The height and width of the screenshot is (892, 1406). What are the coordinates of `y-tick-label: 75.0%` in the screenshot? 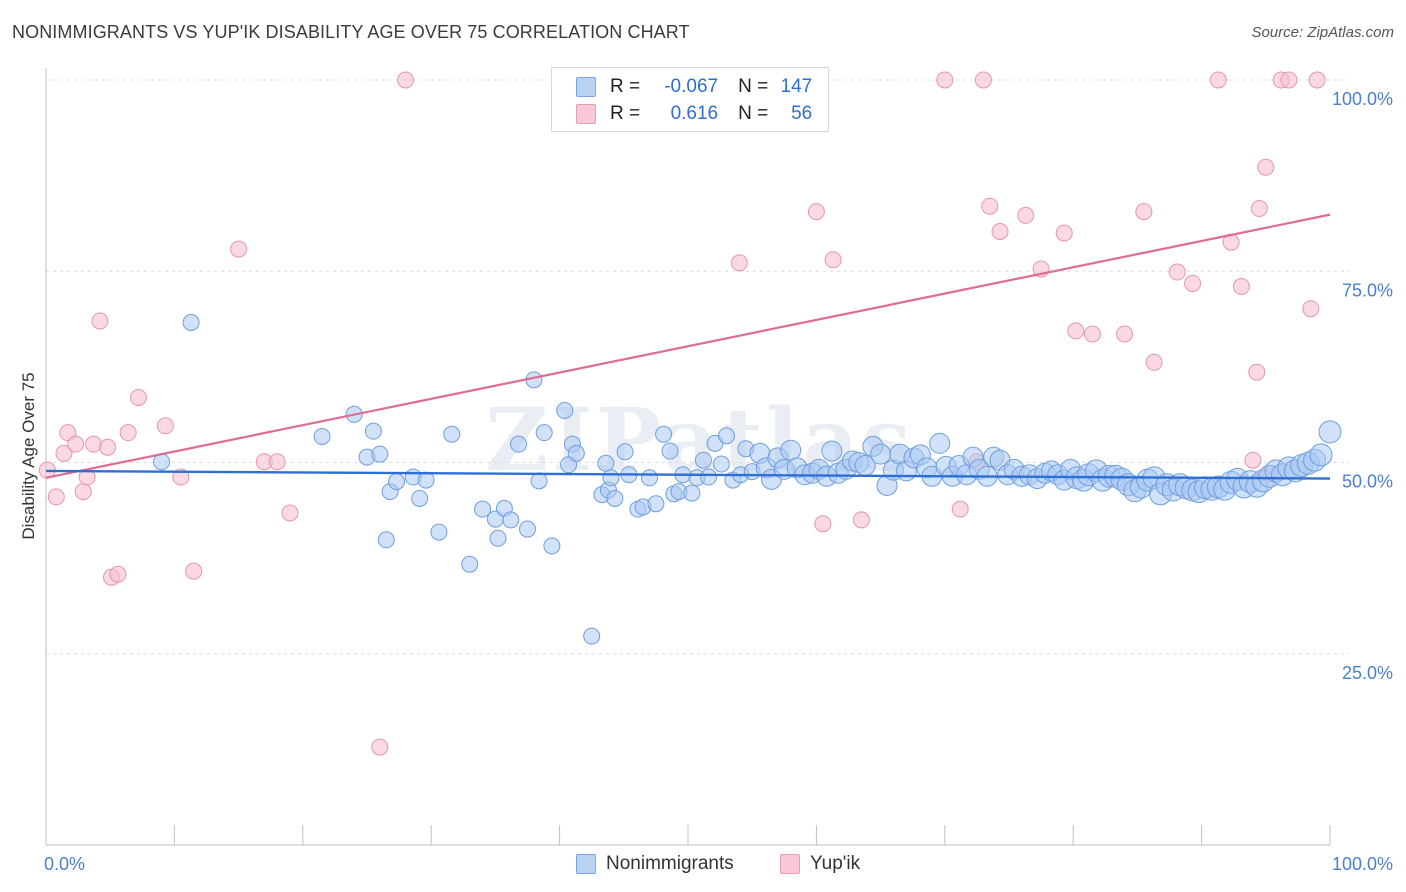 It's located at (1367, 290).